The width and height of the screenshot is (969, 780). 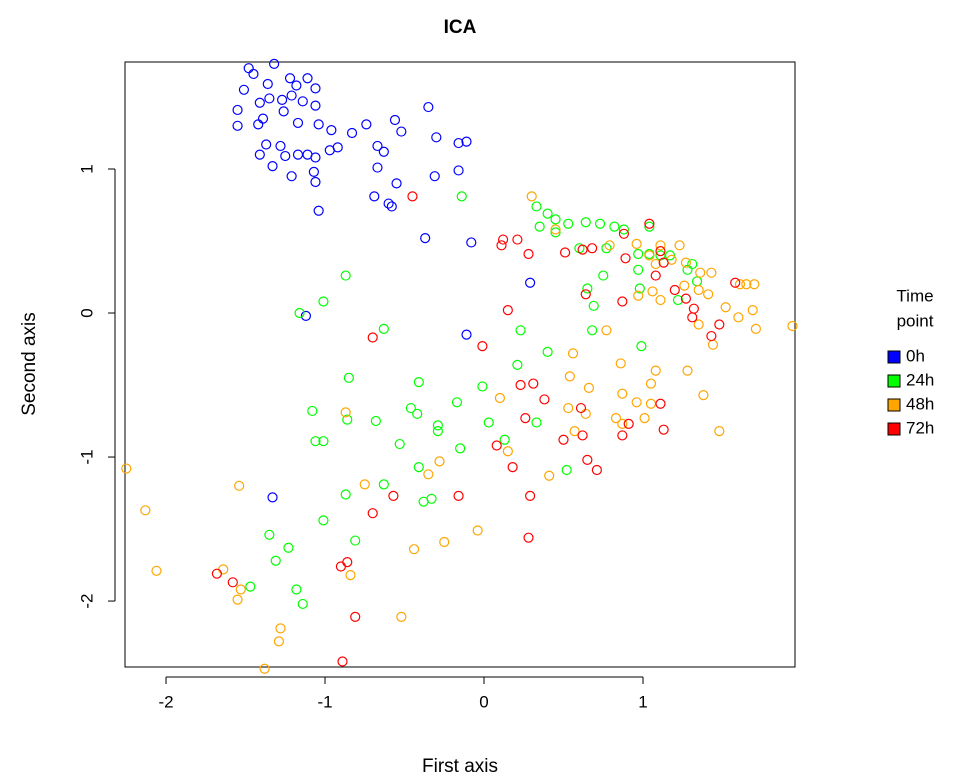 I want to click on legend-label: 48h, so click(x=920, y=403).